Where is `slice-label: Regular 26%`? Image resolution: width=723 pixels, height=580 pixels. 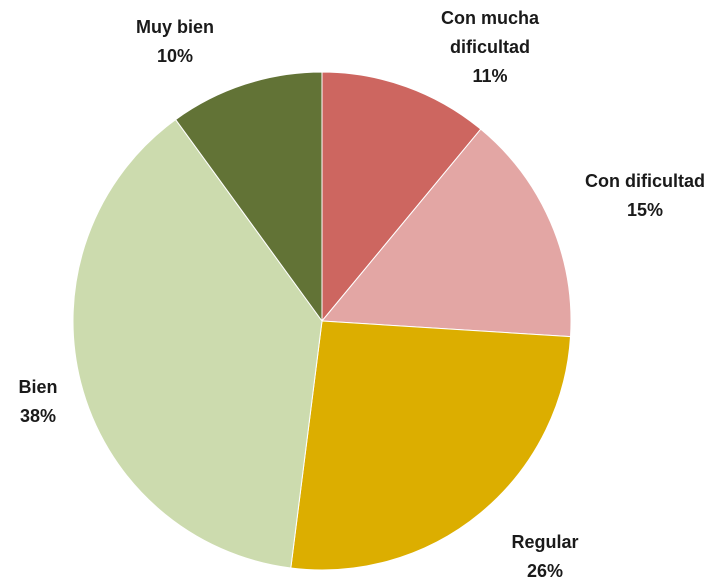 slice-label: Regular 26% is located at coordinates (545, 554).